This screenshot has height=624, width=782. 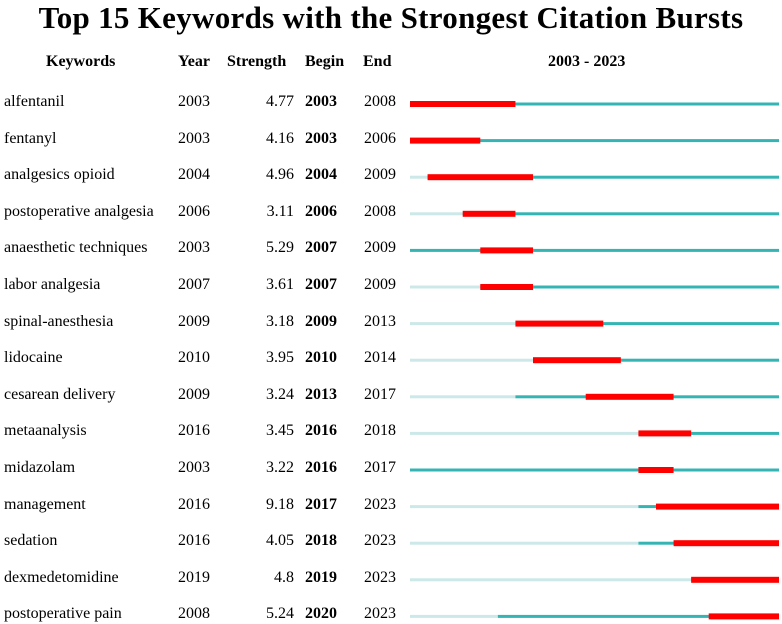 I want to click on table-row: postoperative pain 2008 5.24 2020 2023, so click(x=205, y=614).